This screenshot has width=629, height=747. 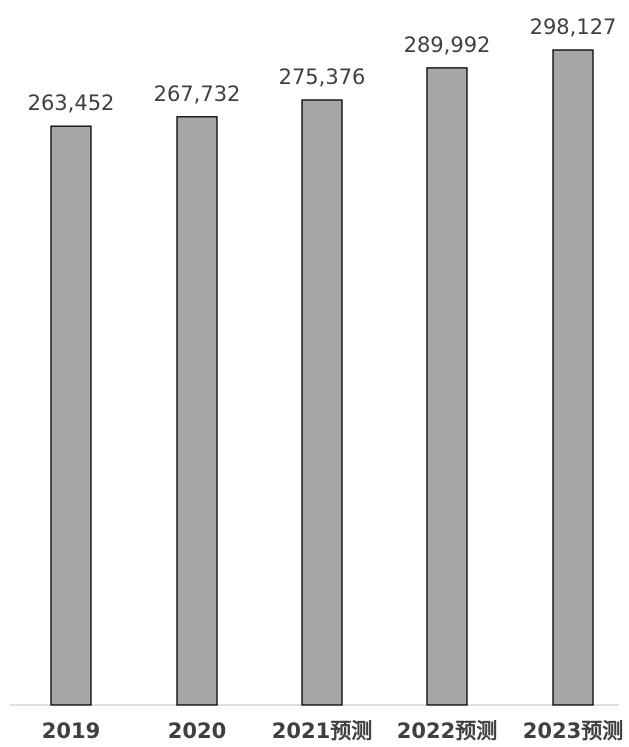 I want to click on x-tick-label-1: 2020, so click(x=197, y=731).